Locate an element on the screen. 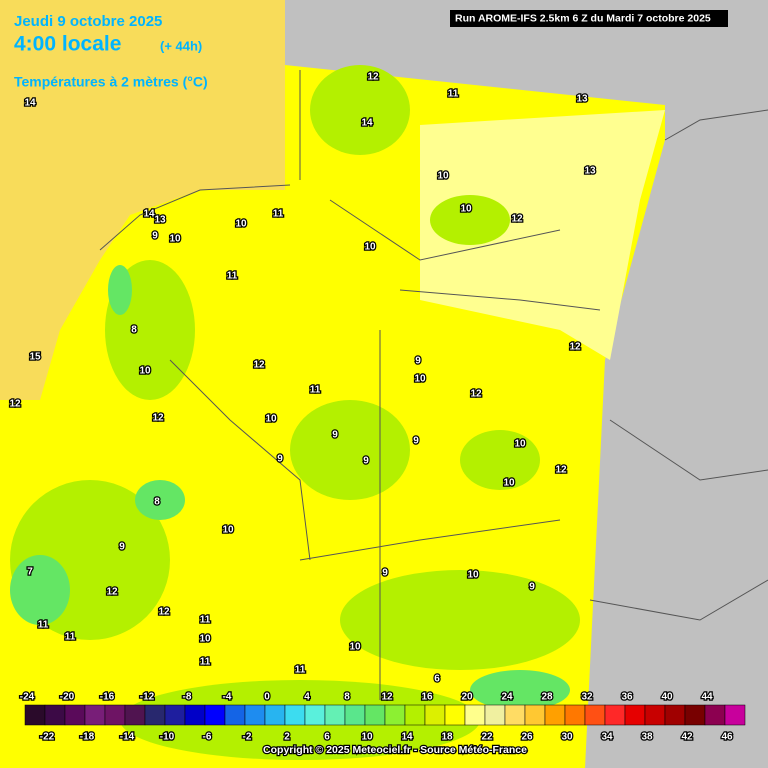  scale-label: 2 is located at coordinates (287, 737).